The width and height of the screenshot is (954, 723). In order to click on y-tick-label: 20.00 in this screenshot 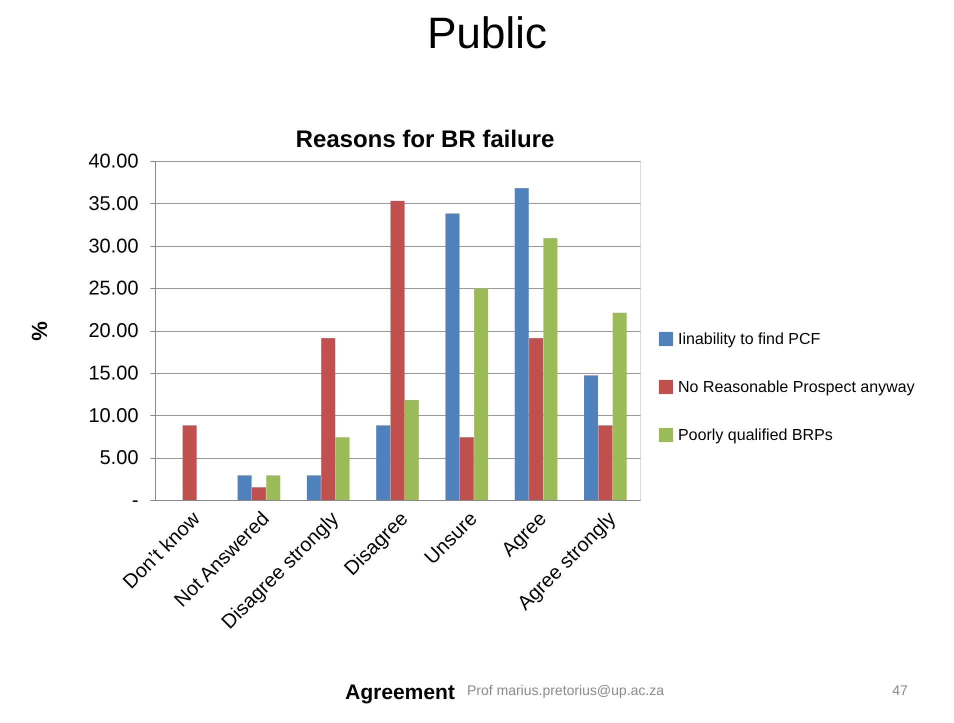, I will do `click(113, 331)`.